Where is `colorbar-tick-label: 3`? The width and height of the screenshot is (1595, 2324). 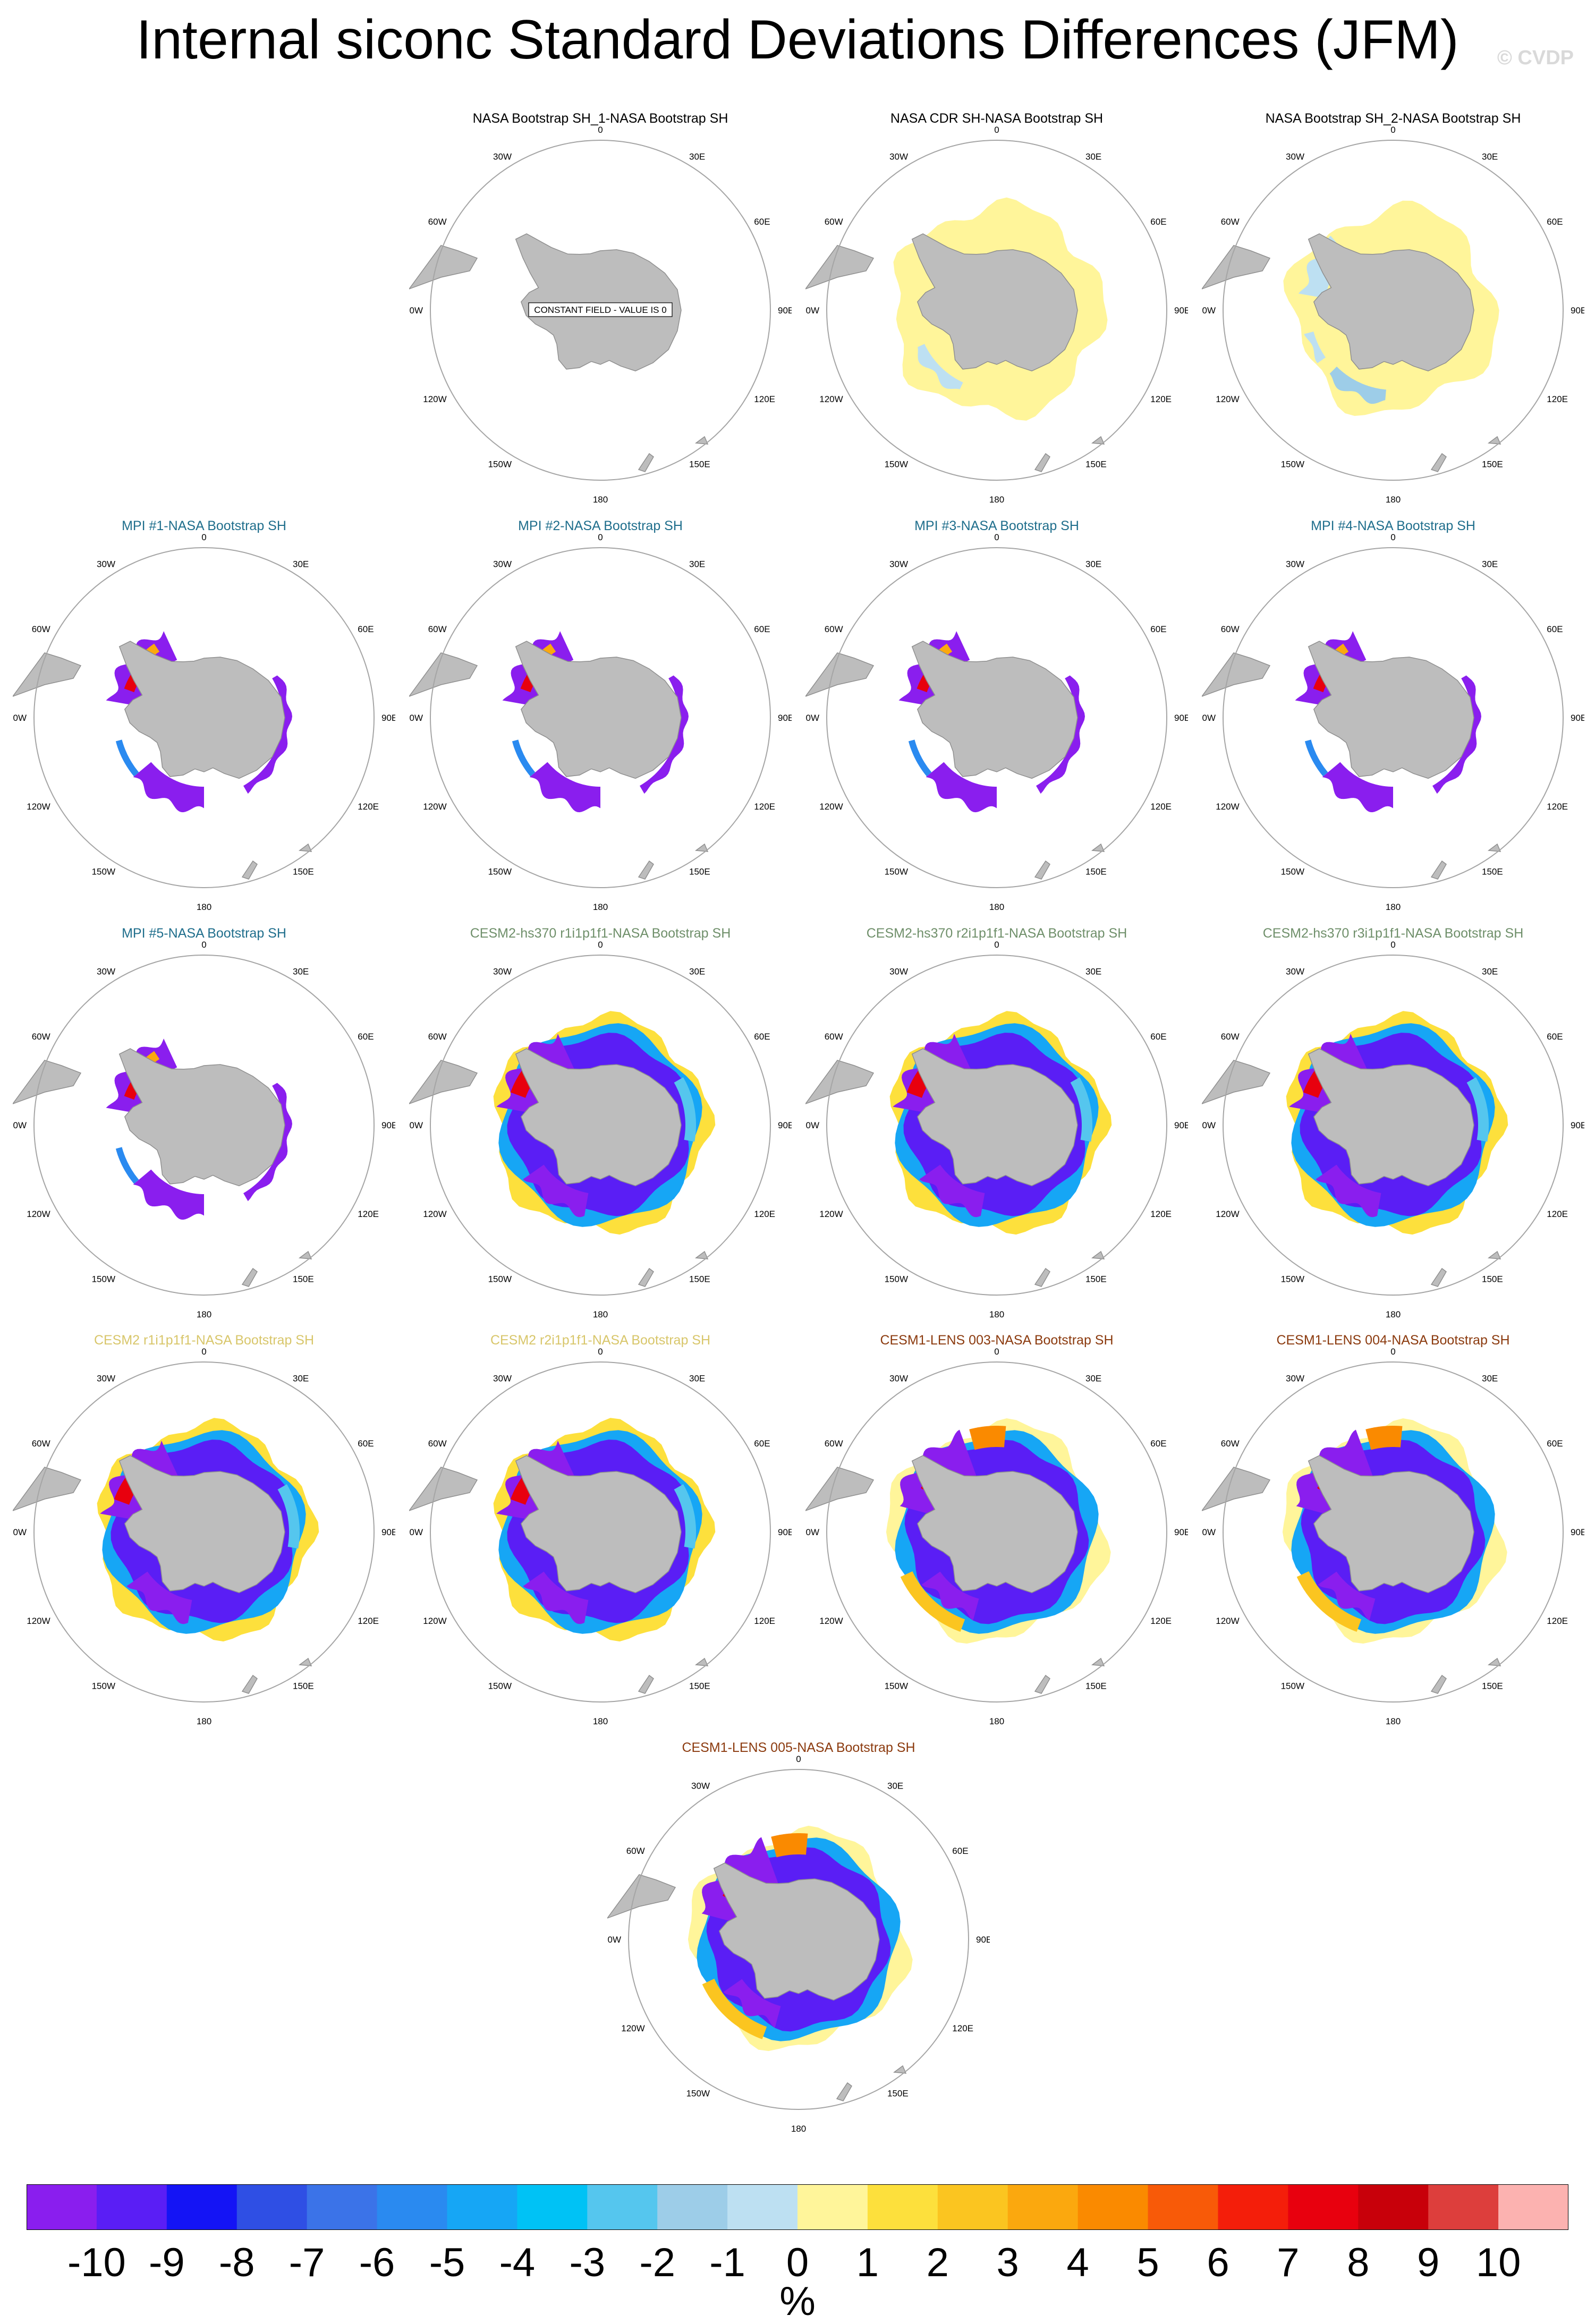 colorbar-tick-label: 3 is located at coordinates (1008, 2263).